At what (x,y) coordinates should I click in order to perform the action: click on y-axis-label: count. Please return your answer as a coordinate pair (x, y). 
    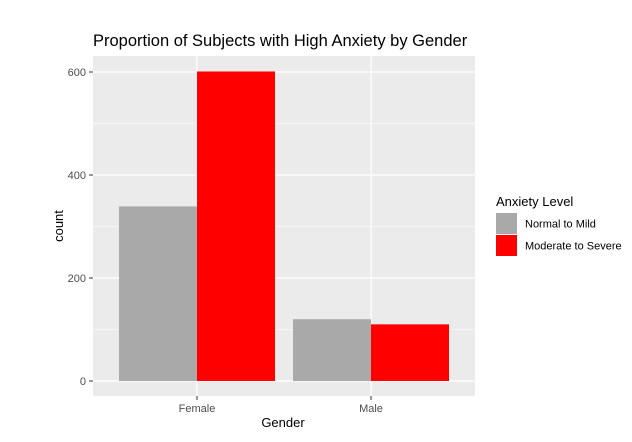
    Looking at the image, I should click on (58, 226).